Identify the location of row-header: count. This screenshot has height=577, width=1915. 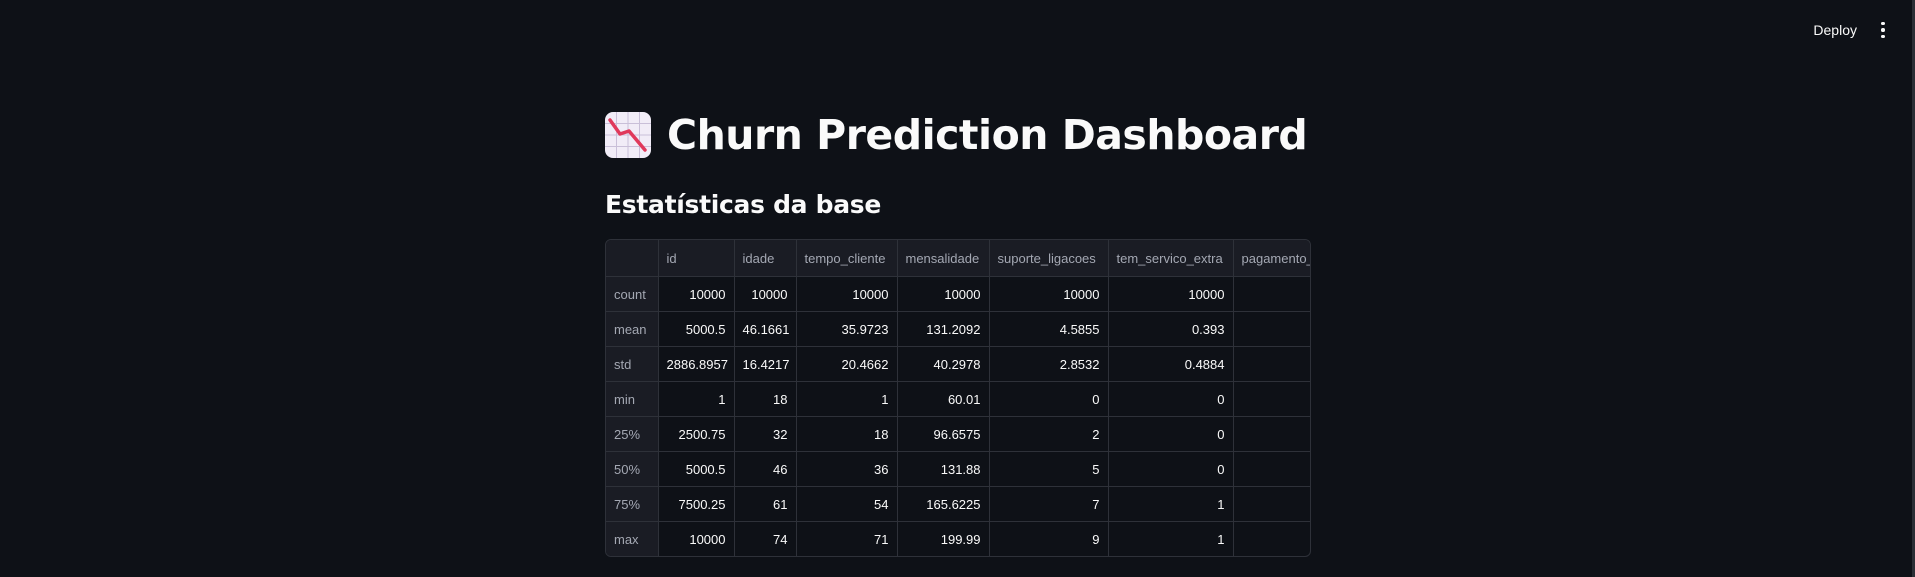
(632, 294).